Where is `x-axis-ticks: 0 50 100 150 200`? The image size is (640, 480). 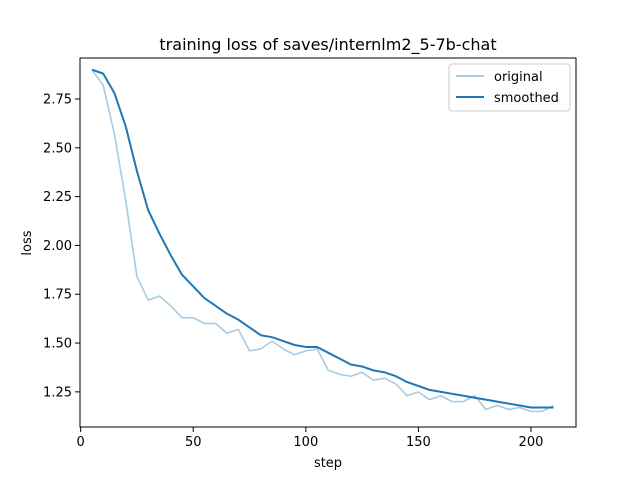
x-axis-ticks: 0 50 100 150 200 is located at coordinates (310, 438).